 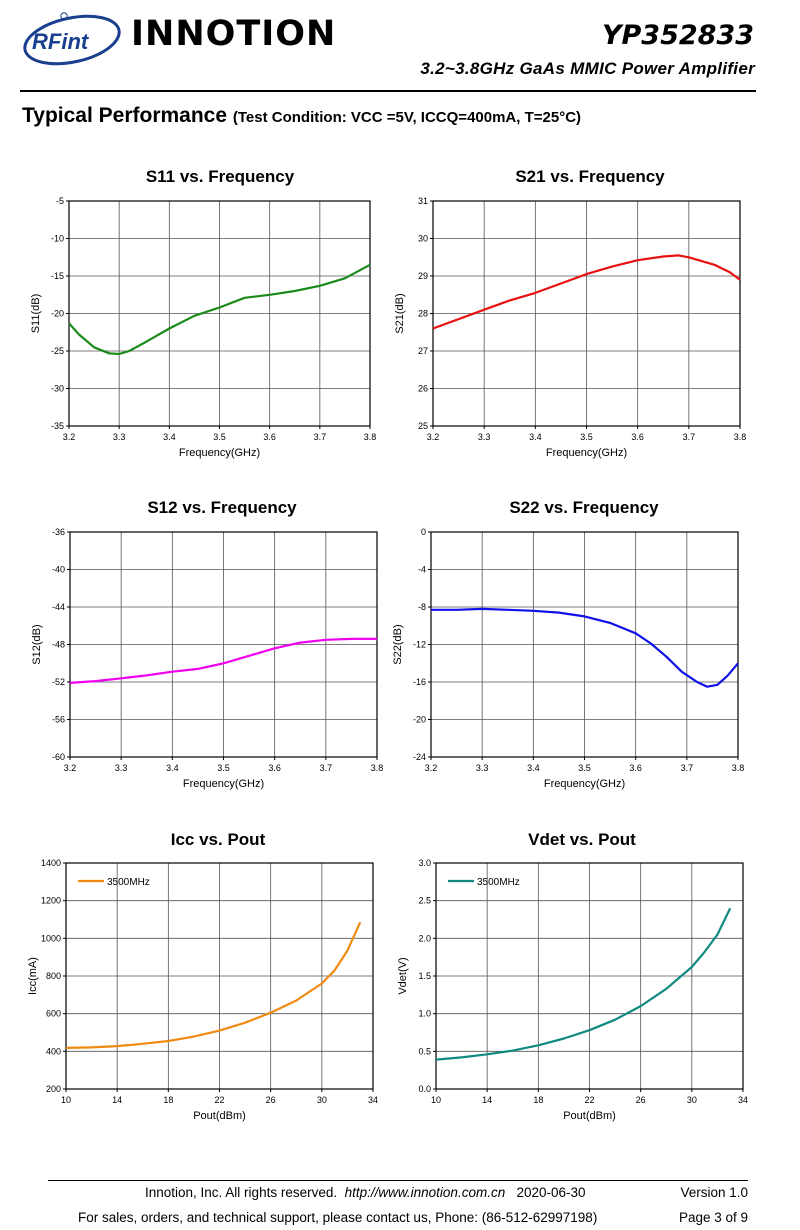 I want to click on vdet-xtick-label: 14, so click(x=487, y=1100).